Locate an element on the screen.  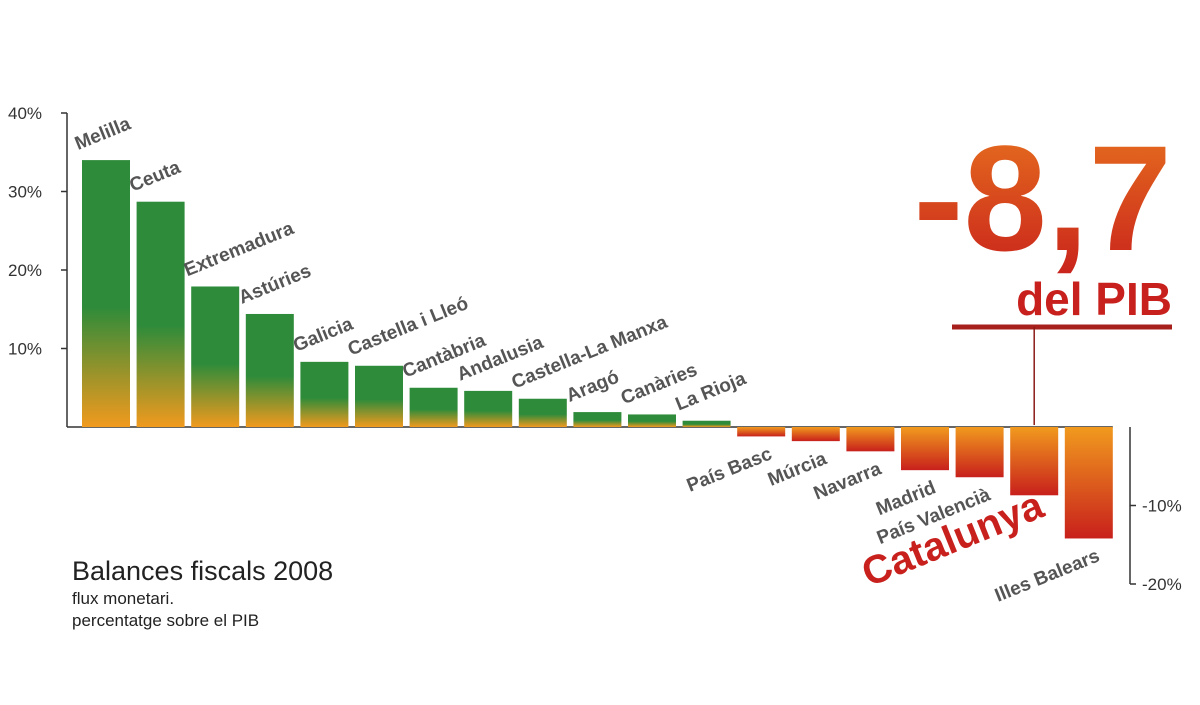
y-tick-label: 10% is located at coordinates (25, 349).